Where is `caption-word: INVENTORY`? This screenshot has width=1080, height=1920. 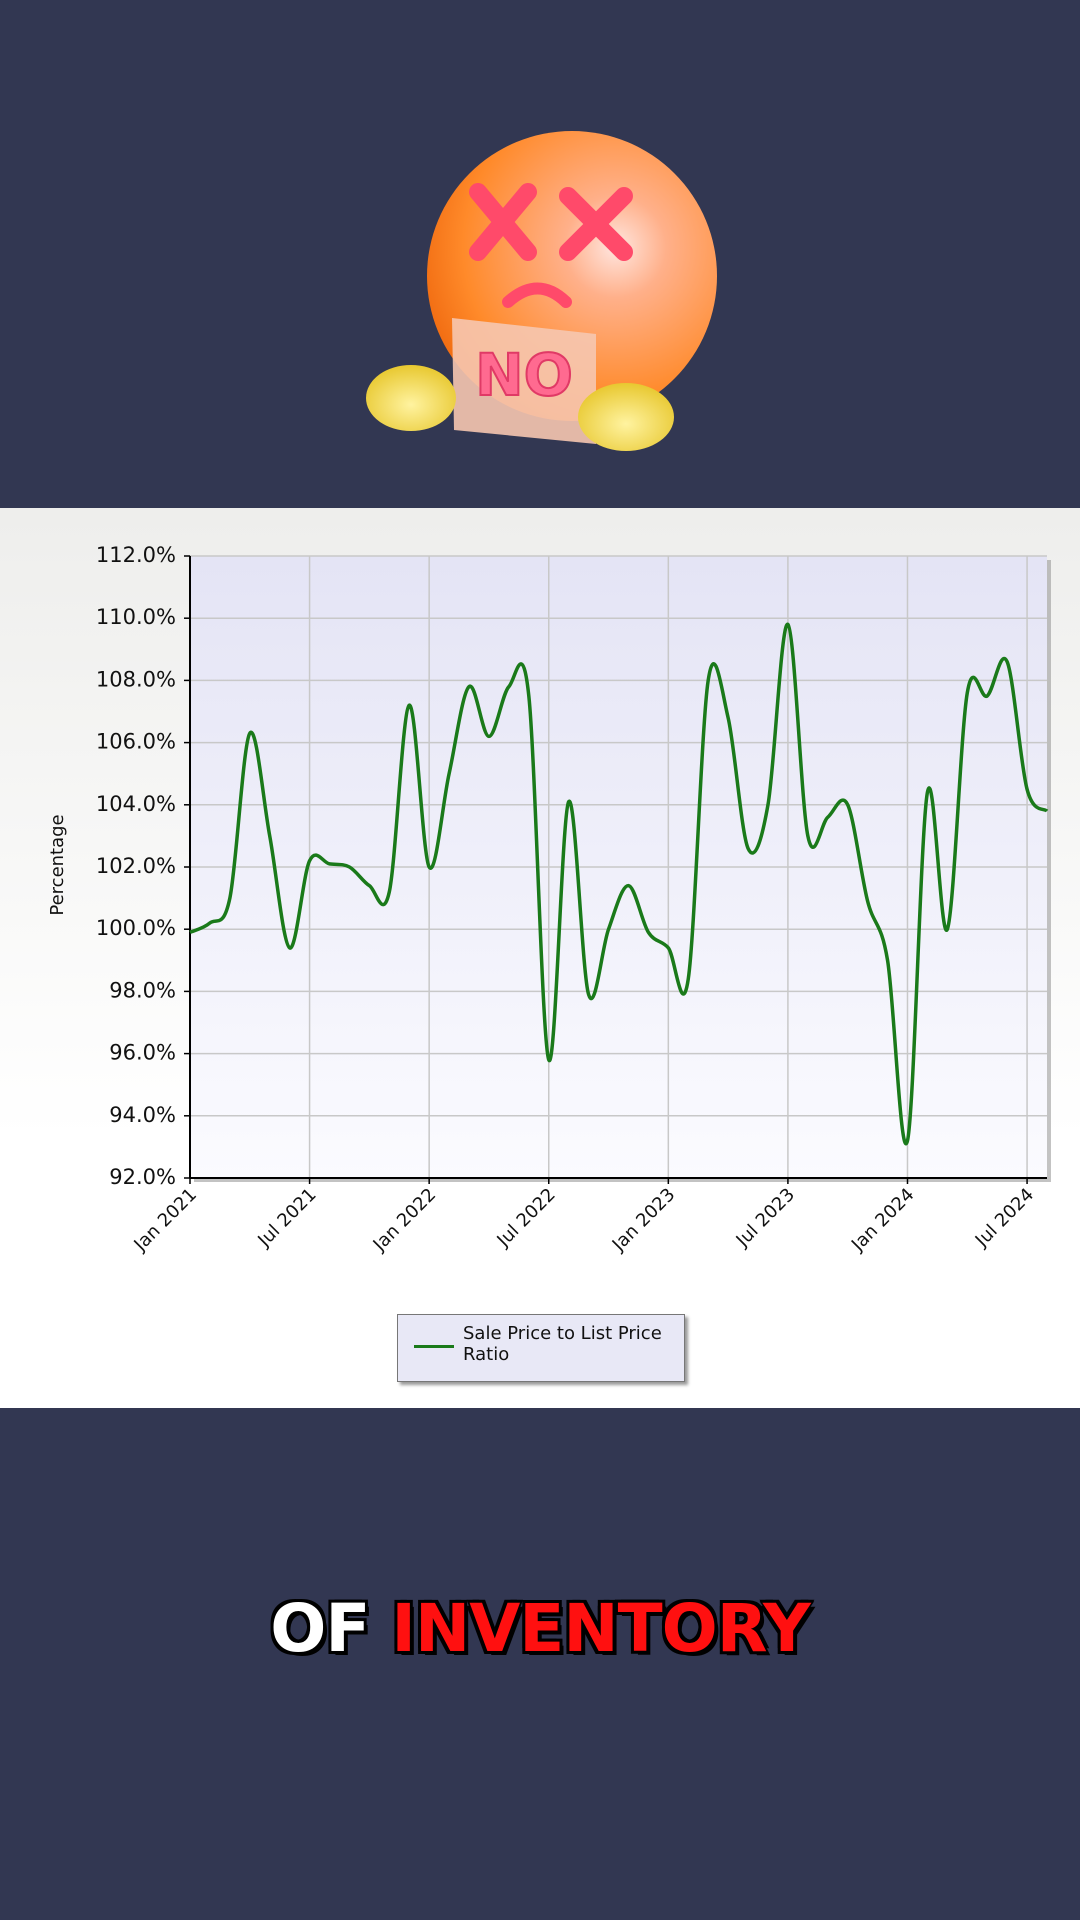 caption-word: INVENTORY is located at coordinates (601, 1629).